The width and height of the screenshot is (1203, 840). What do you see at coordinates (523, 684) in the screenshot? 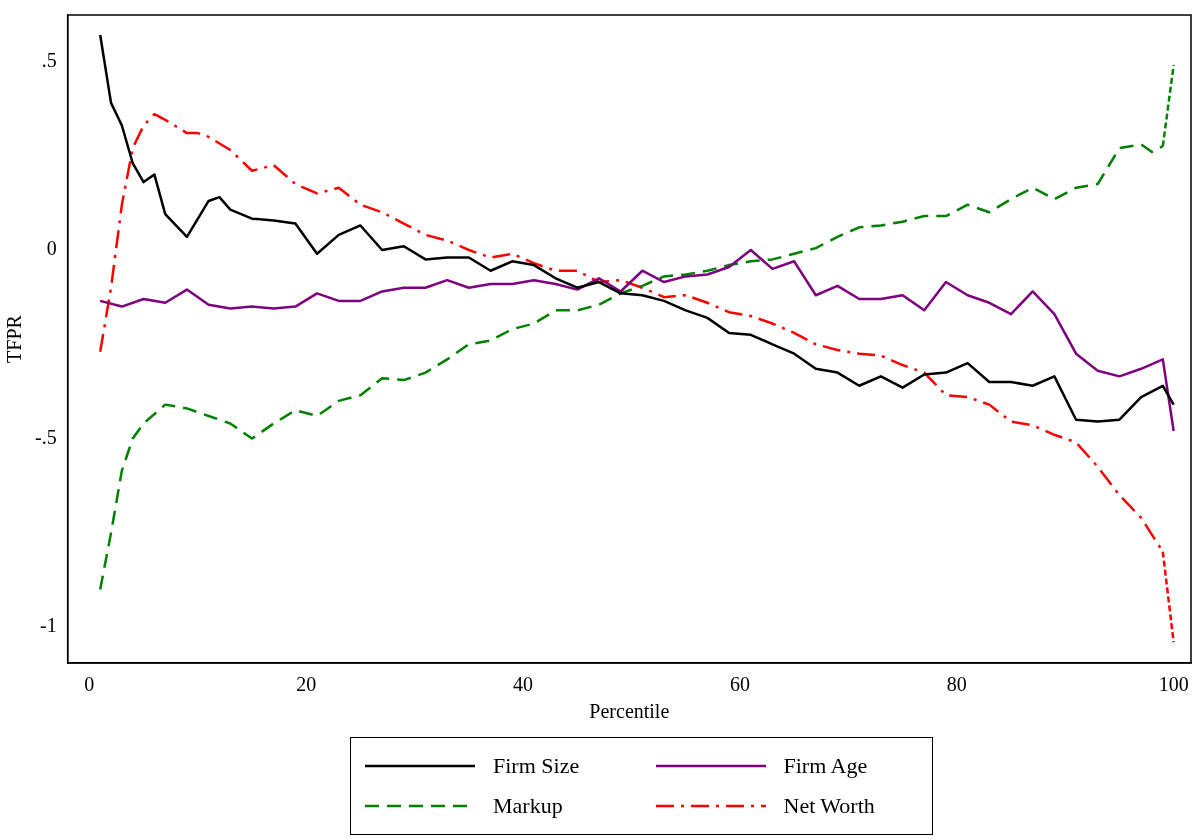
I see `x-tick-label: 40` at bounding box center [523, 684].